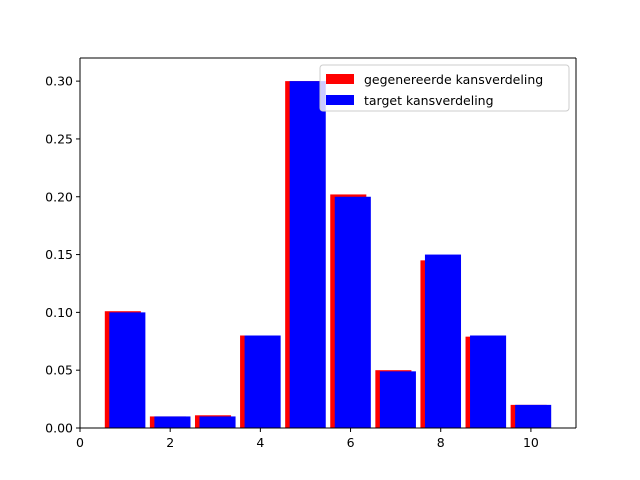 This screenshot has height=480, width=640. Describe the element at coordinates (340, 100) in the screenshot. I see `legend-swatch-series2` at that location.